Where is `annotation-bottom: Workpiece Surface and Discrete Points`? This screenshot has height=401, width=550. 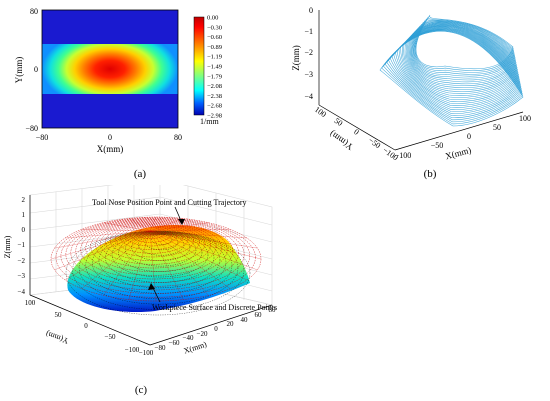
annotation-bottom: Workpiece Surface and Discrete Points is located at coordinates (214, 307).